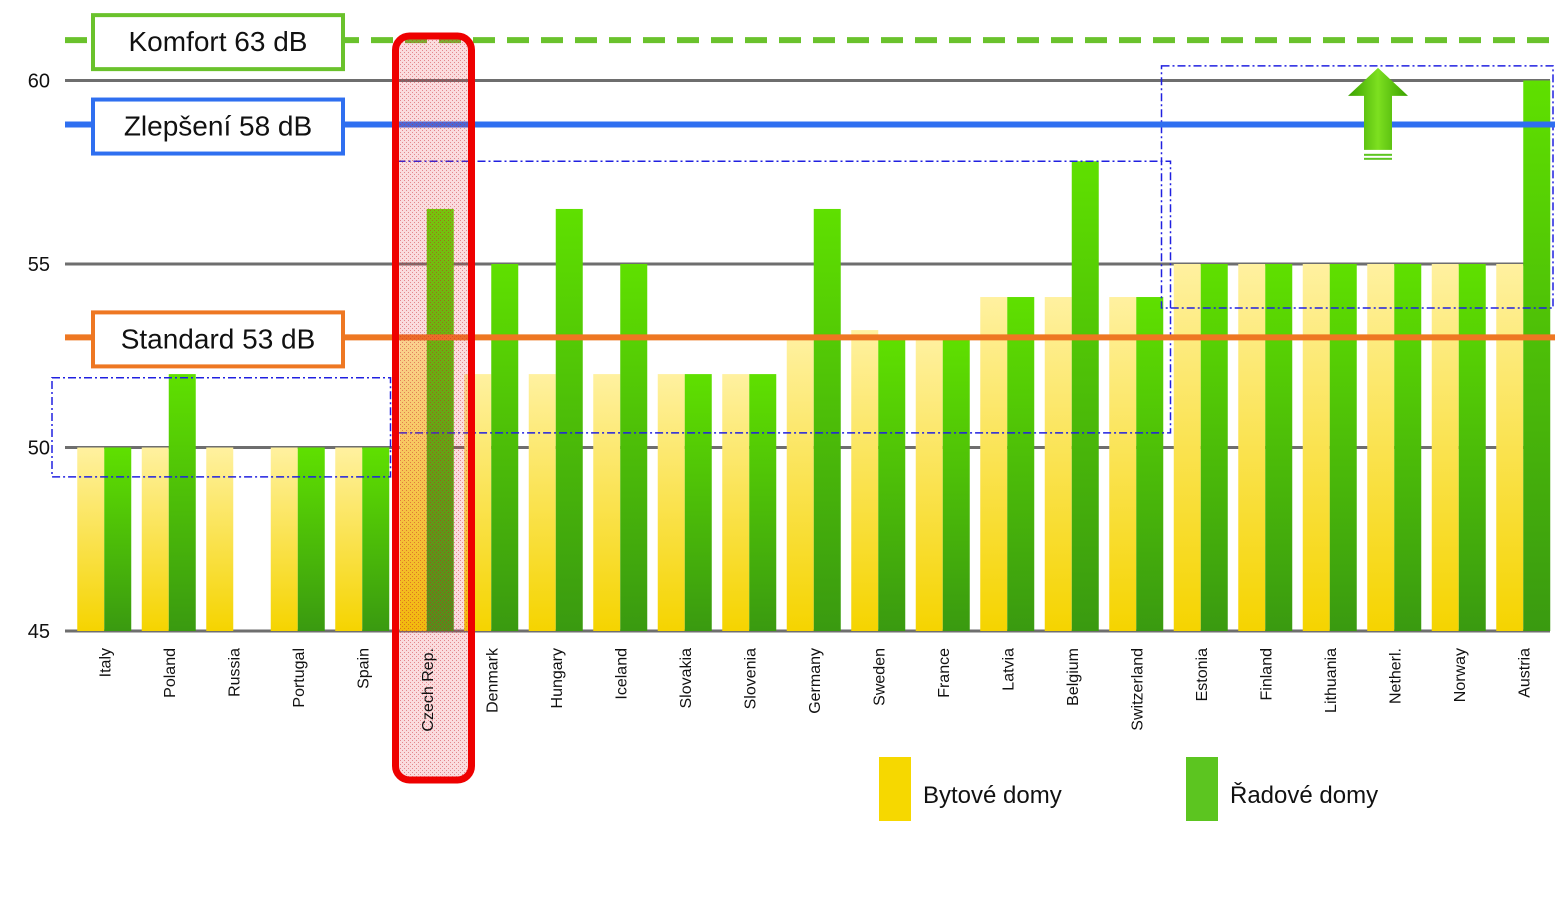 This screenshot has width=1558, height=900. Describe the element at coordinates (634, 447) in the screenshot. I see `bar-radove-iceland` at that location.